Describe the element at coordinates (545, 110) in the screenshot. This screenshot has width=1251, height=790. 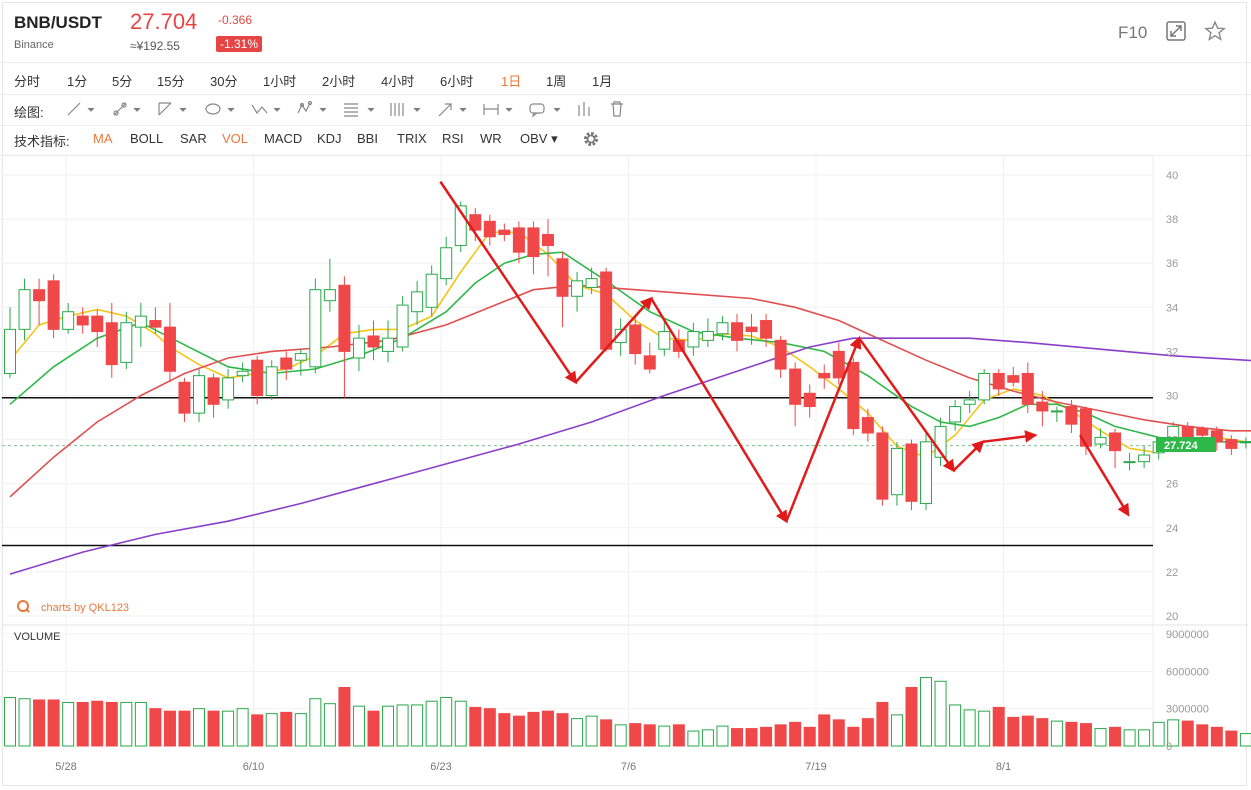
I see `note-tool-icon` at that location.